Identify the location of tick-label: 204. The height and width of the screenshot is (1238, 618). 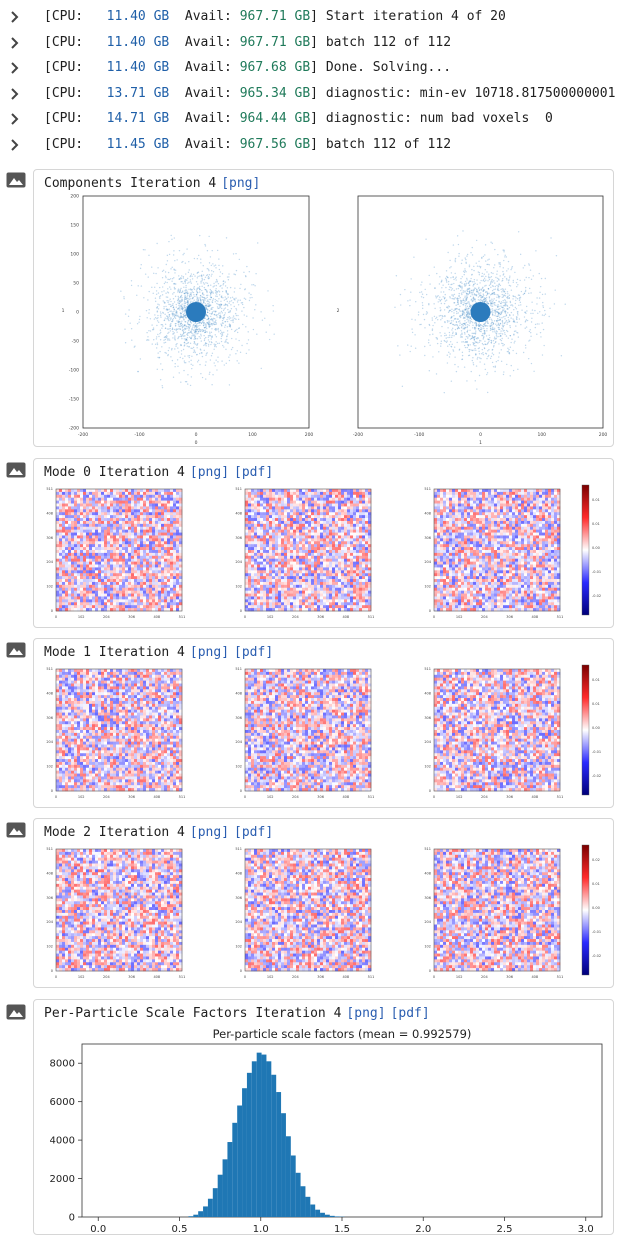
(106, 617).